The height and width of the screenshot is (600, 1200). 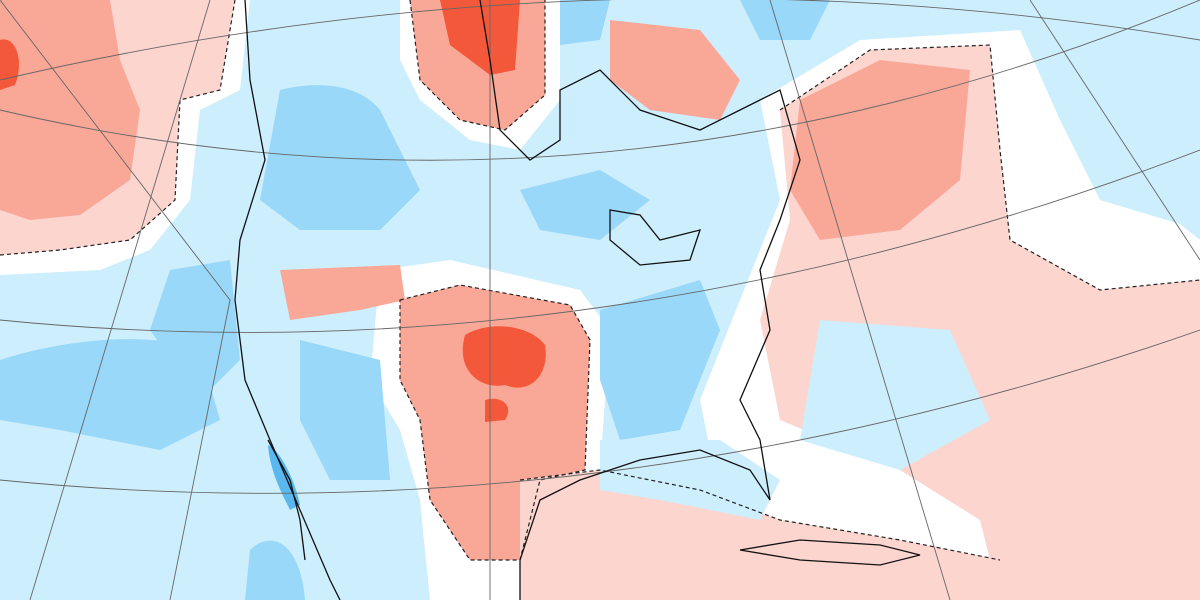 I want to click on cold-anomaly-strong, so click(x=284, y=477).